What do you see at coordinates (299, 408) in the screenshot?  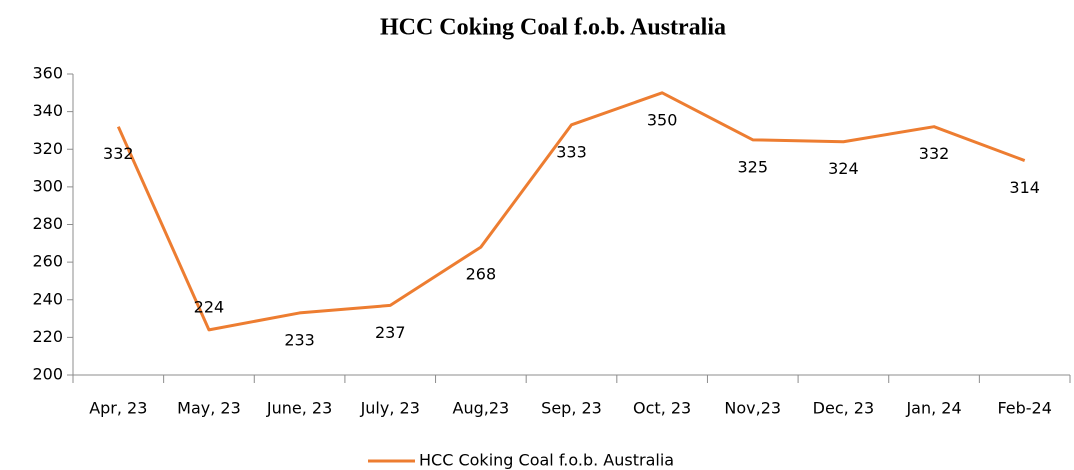 I see `x-tick-label: June, 23` at bounding box center [299, 408].